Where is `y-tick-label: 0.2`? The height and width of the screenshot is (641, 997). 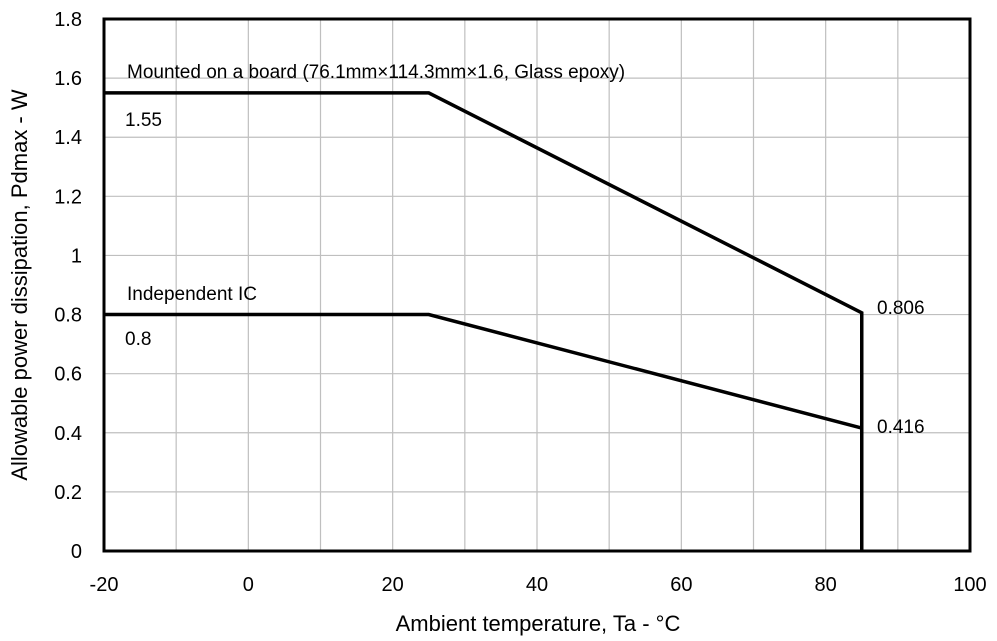 y-tick-label: 0.2 is located at coordinates (68, 493).